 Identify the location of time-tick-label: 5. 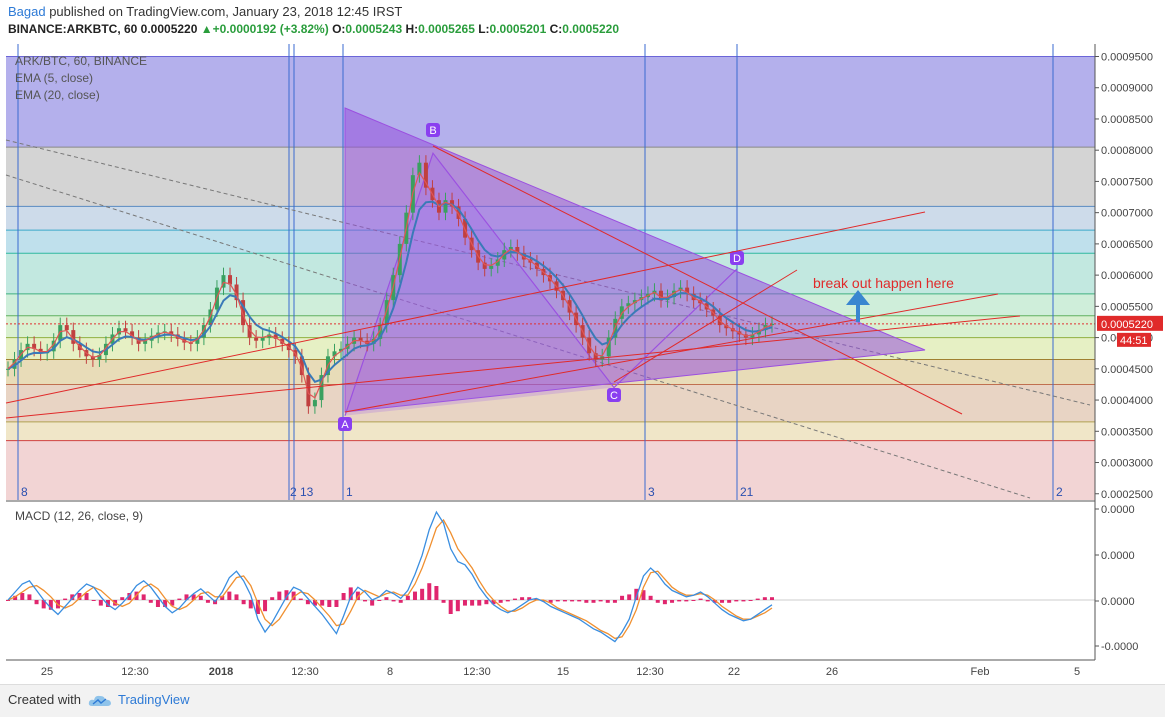
(1077, 672).